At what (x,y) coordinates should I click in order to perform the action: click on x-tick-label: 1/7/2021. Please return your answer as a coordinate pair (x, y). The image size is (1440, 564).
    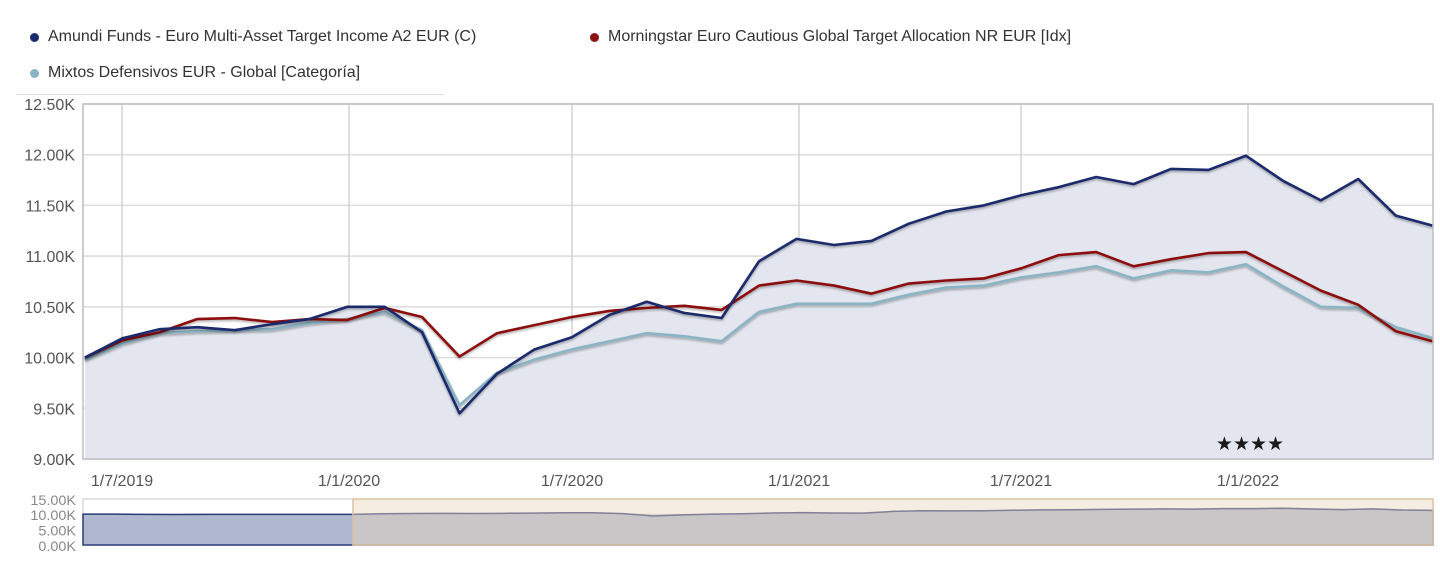
    Looking at the image, I should click on (1021, 481).